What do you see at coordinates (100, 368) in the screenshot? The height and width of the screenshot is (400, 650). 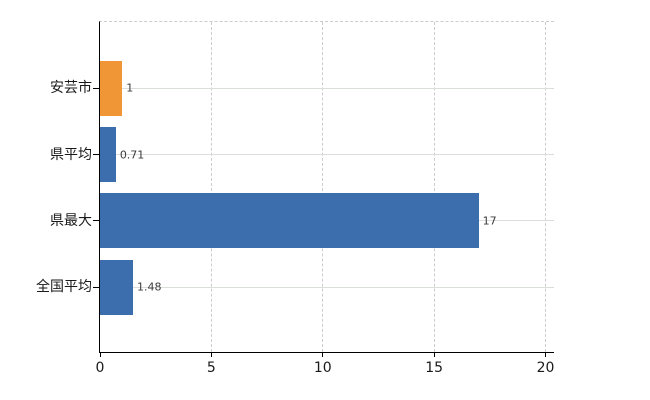 I see `x-tick-label: 0` at bounding box center [100, 368].